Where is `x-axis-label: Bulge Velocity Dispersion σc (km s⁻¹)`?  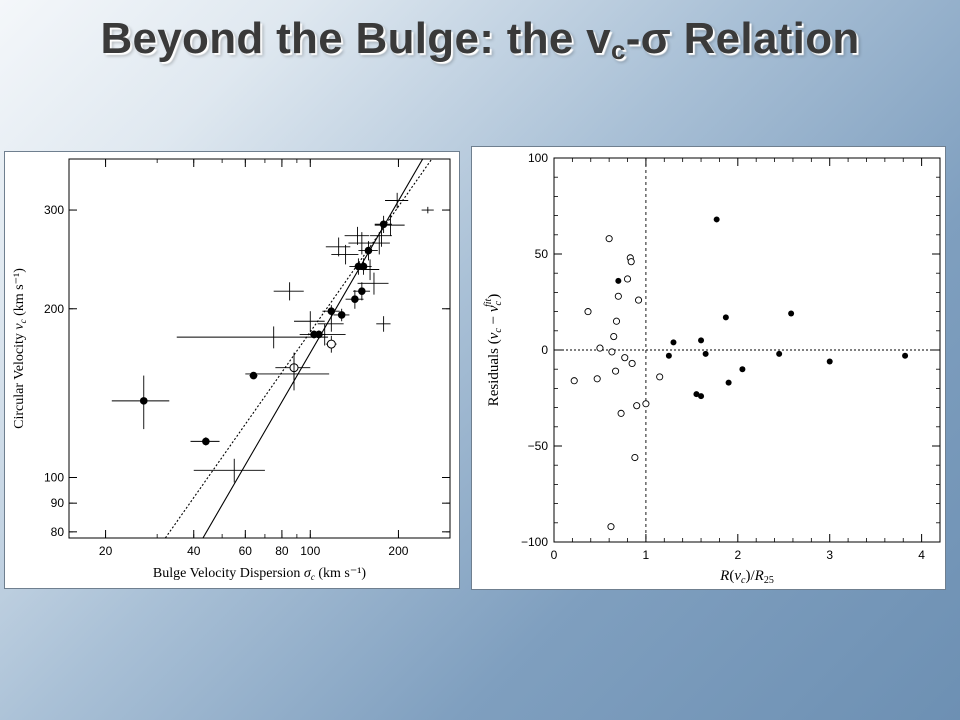 x-axis-label: Bulge Velocity Dispersion σc (km s⁻¹) is located at coordinates (260, 574).